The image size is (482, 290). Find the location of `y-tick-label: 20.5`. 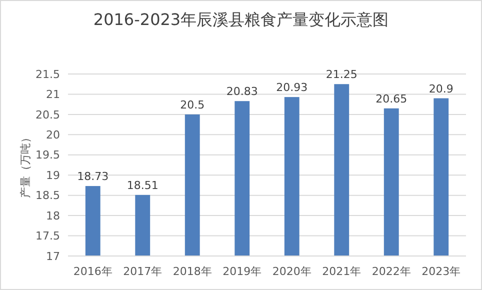

y-tick-label: 20.5 is located at coordinates (48, 115).